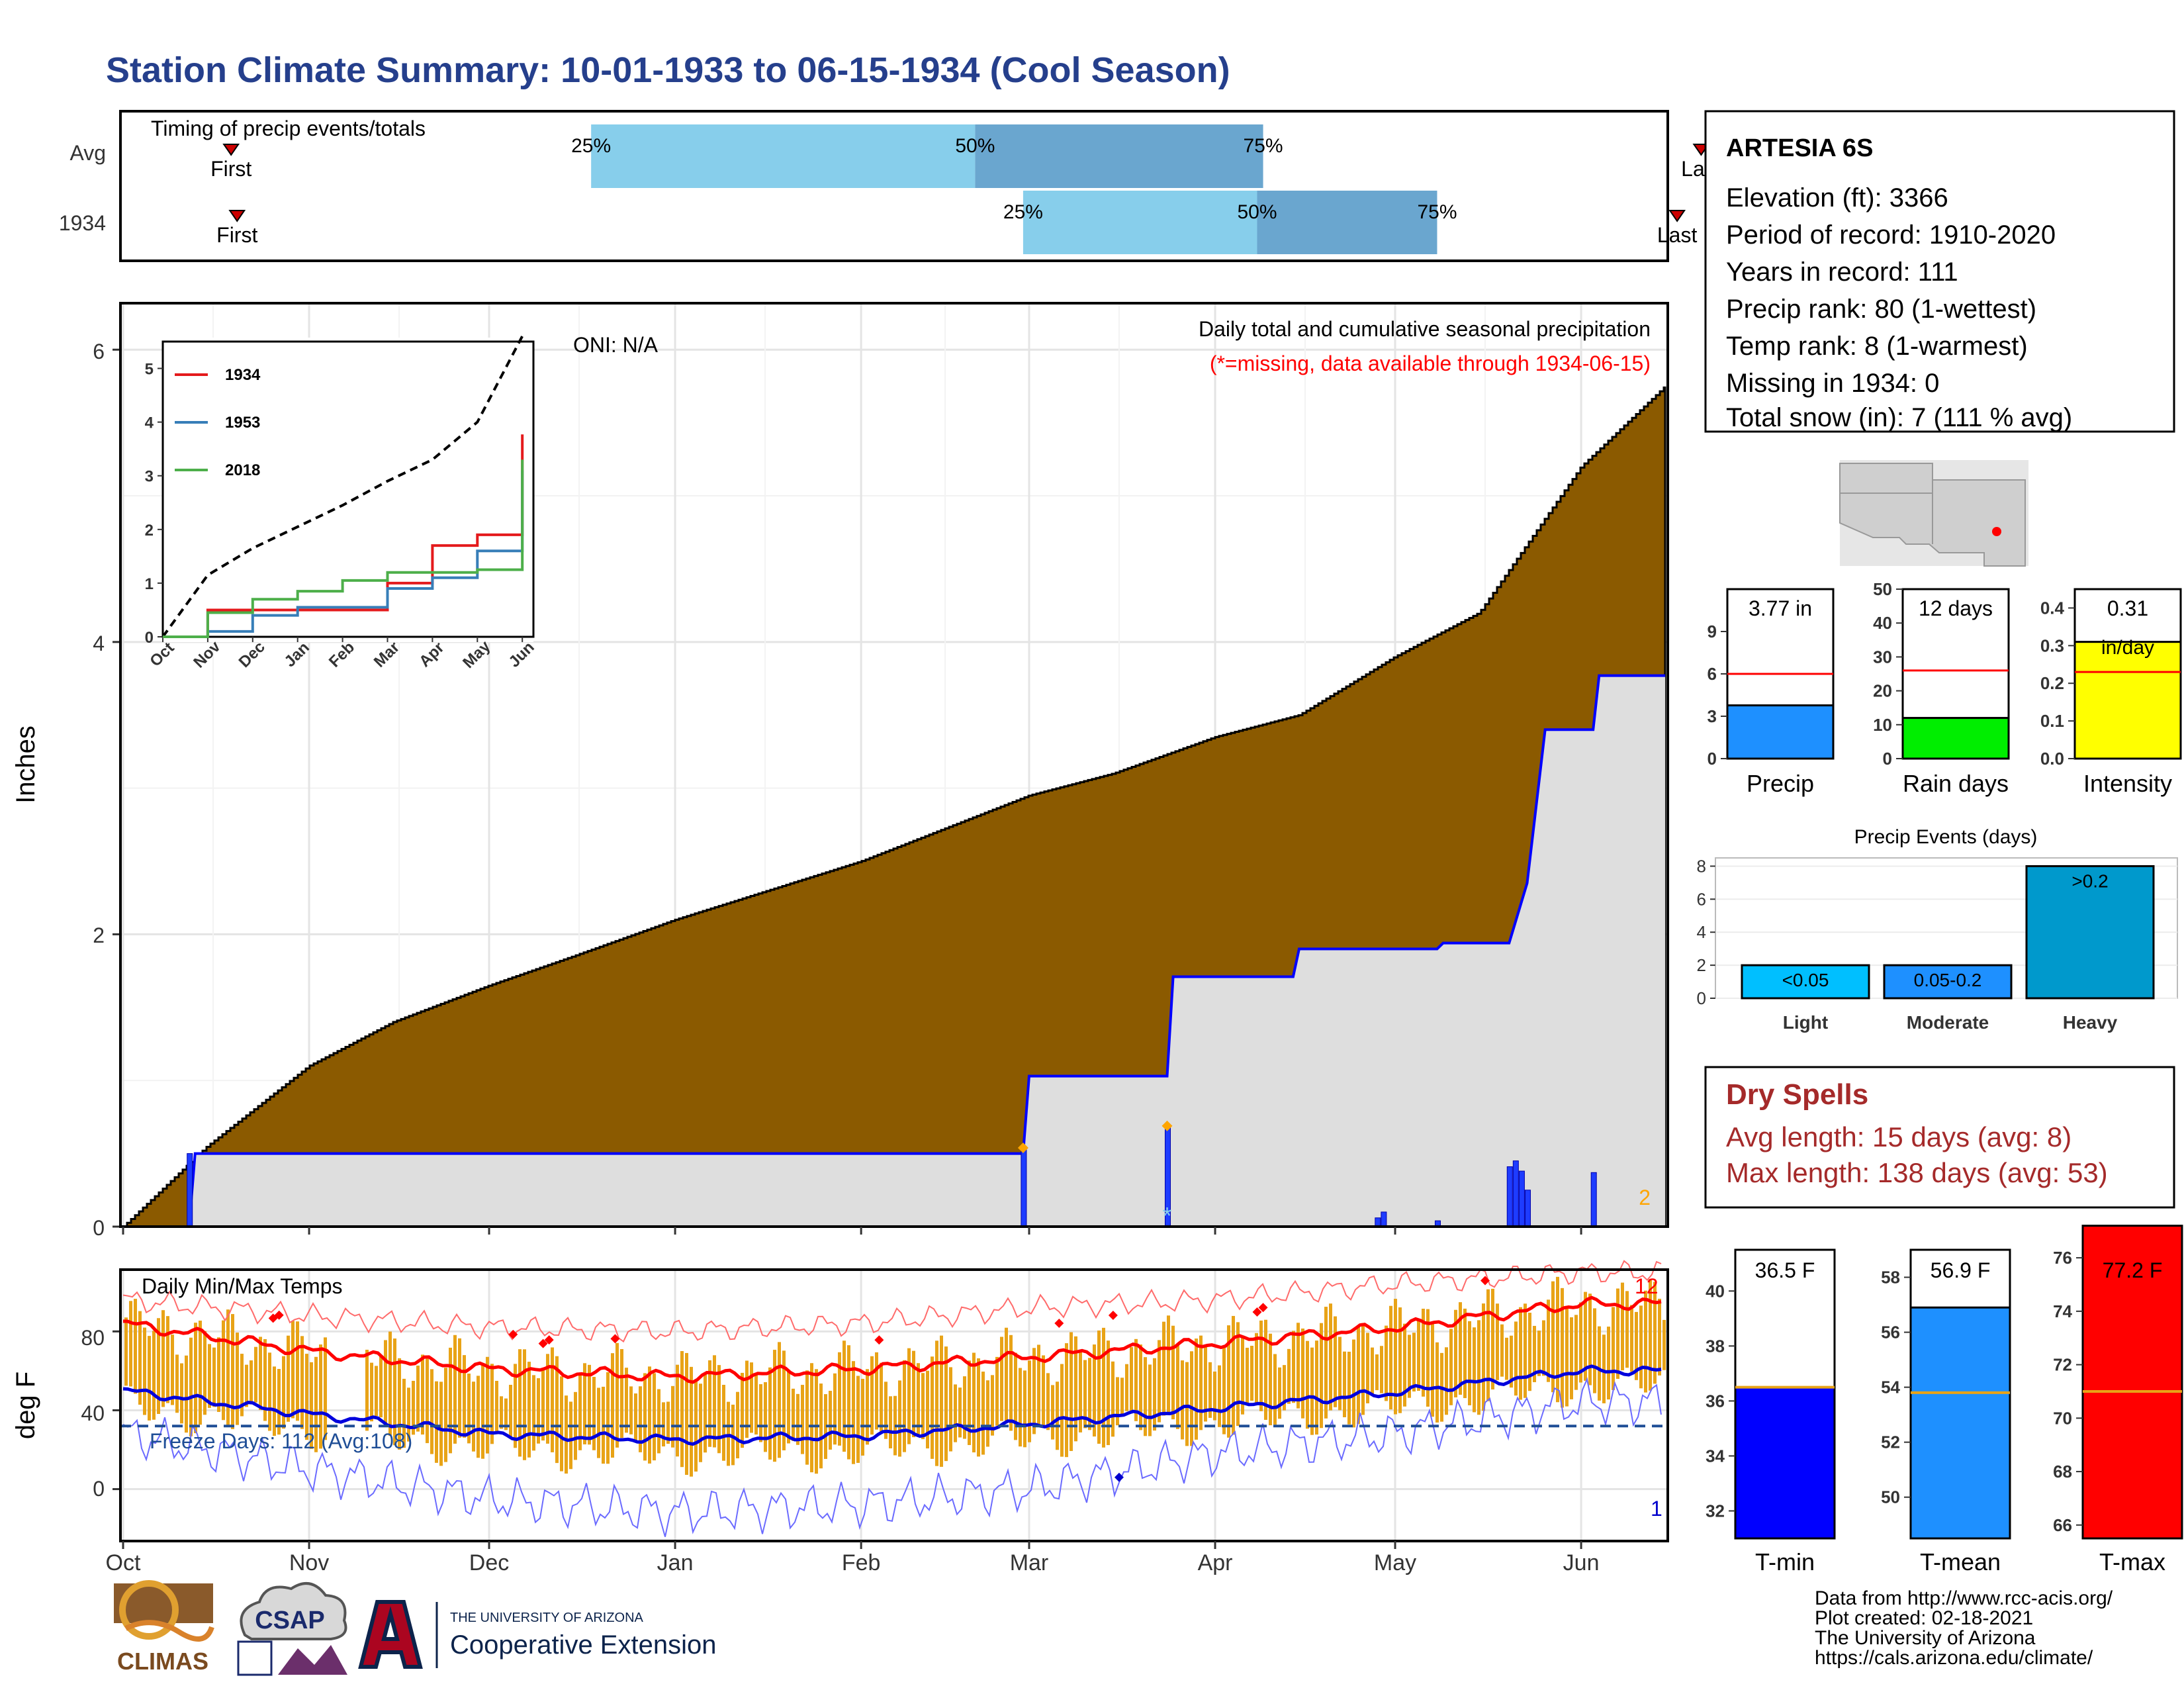 Image resolution: width=2184 pixels, height=1688 pixels. Describe the element at coordinates (2062, 1525) in the screenshot. I see `temp-summary-ytick: 66` at that location.